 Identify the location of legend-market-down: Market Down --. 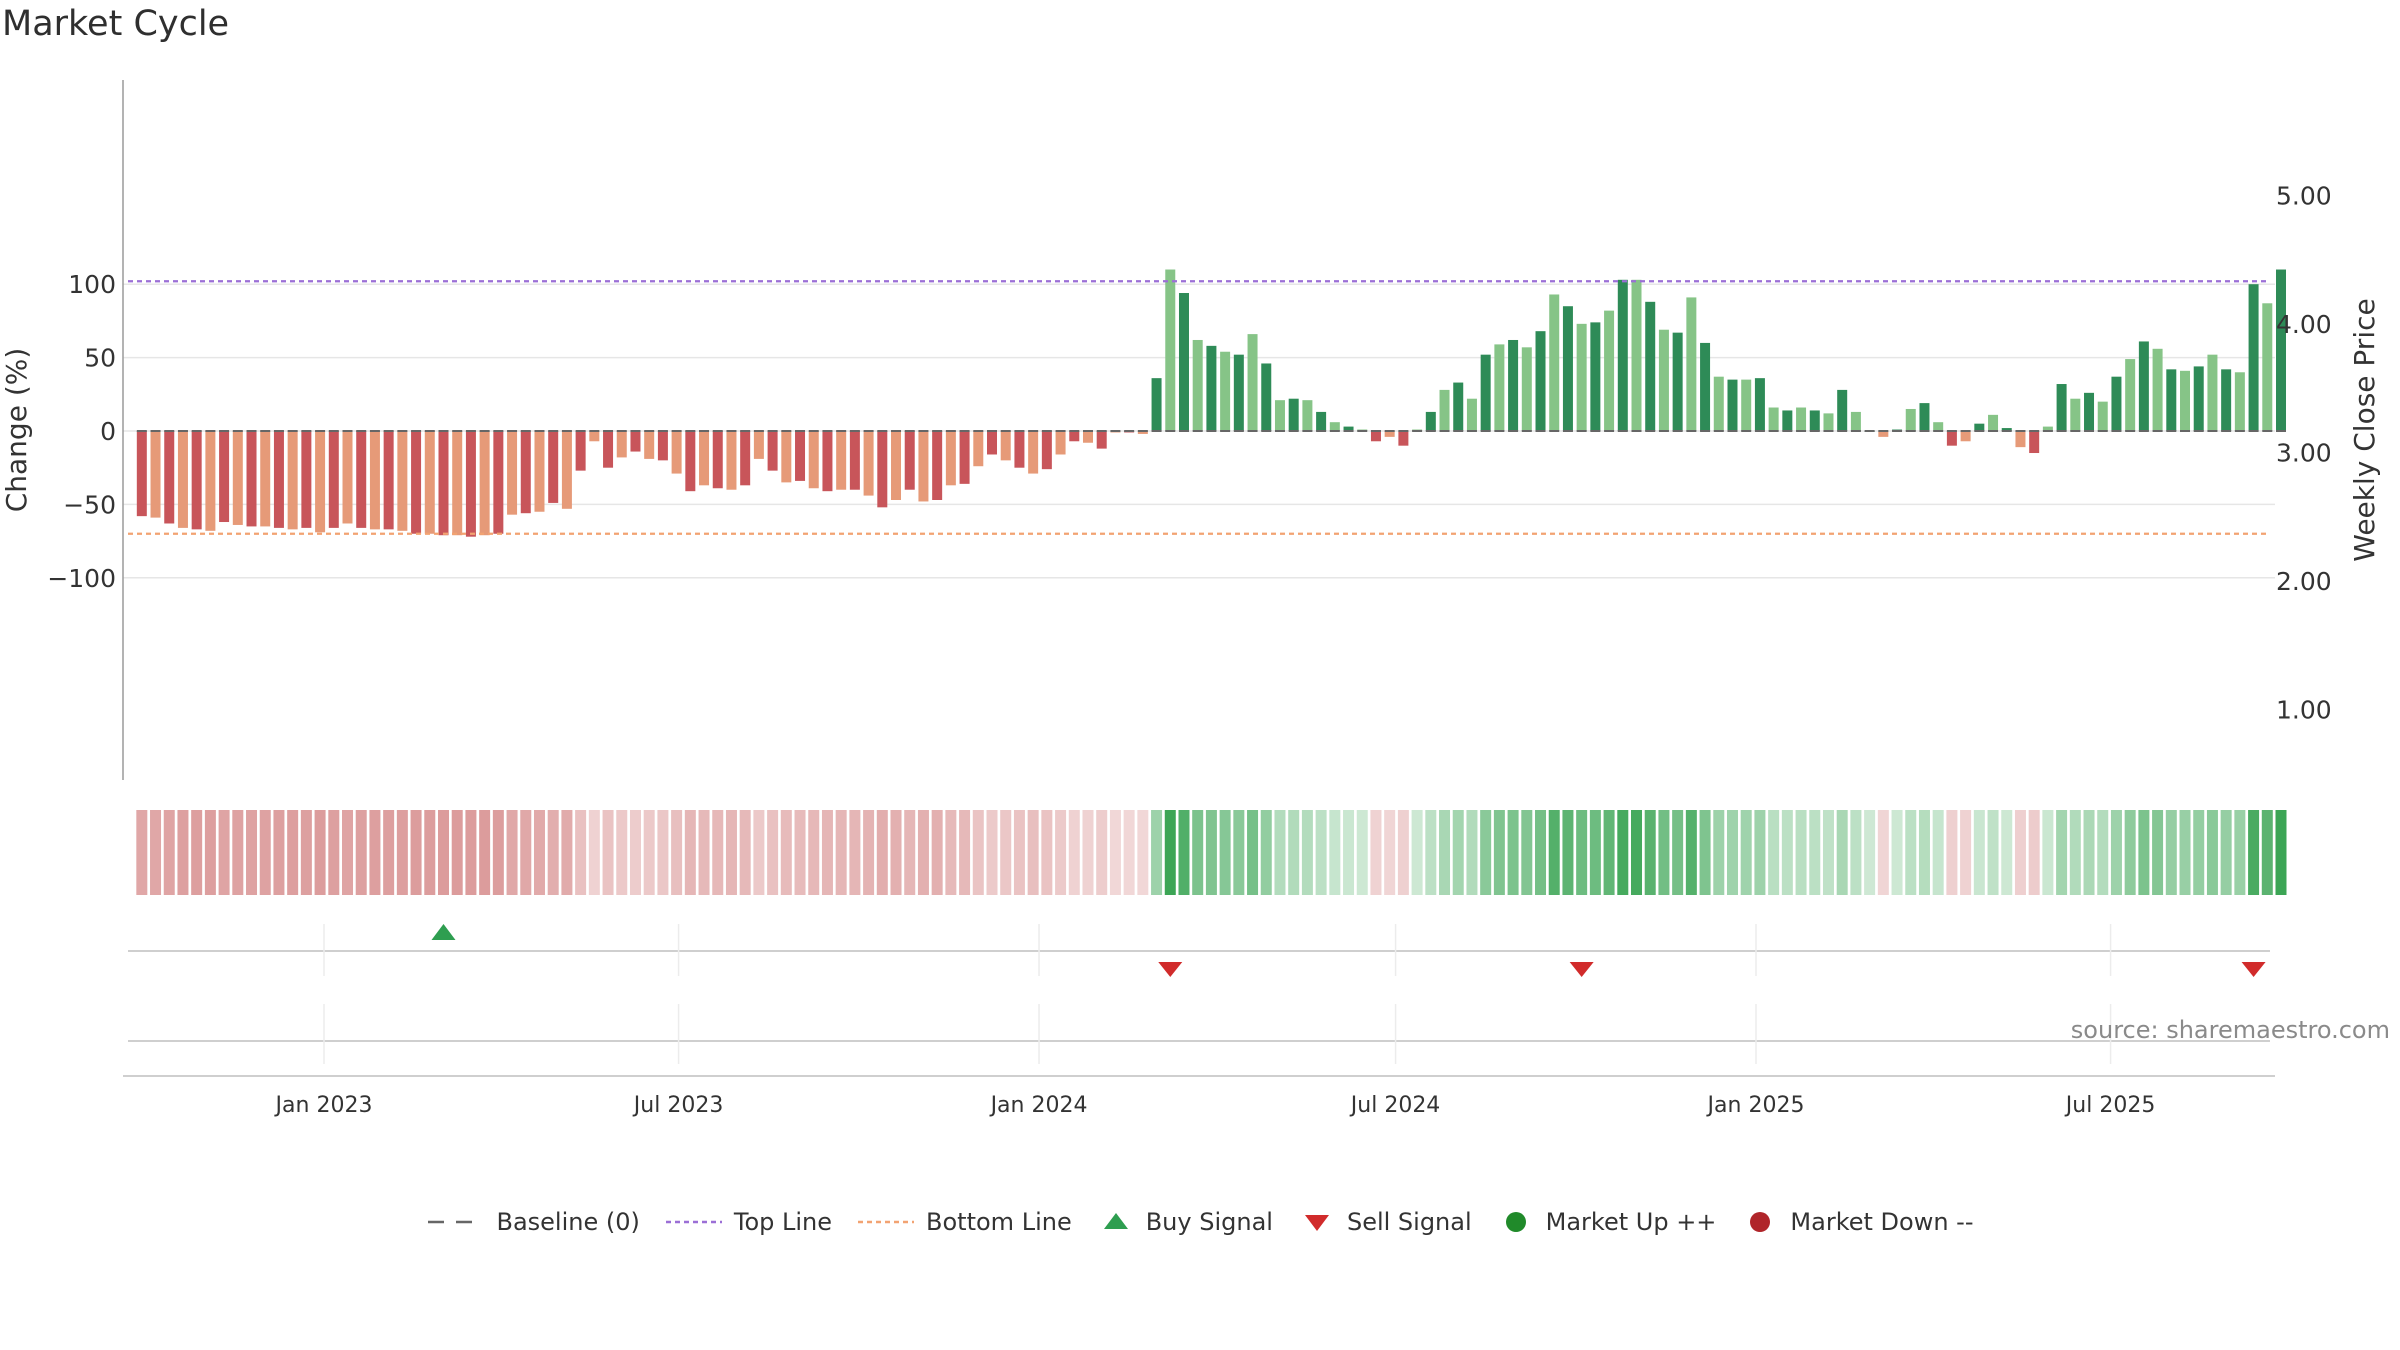
(1857, 1222).